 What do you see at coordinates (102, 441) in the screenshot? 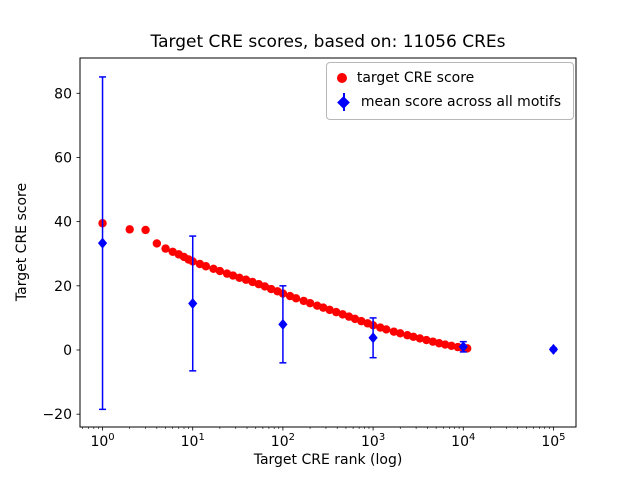
I see `svg-text: 10⁰` at bounding box center [102, 441].